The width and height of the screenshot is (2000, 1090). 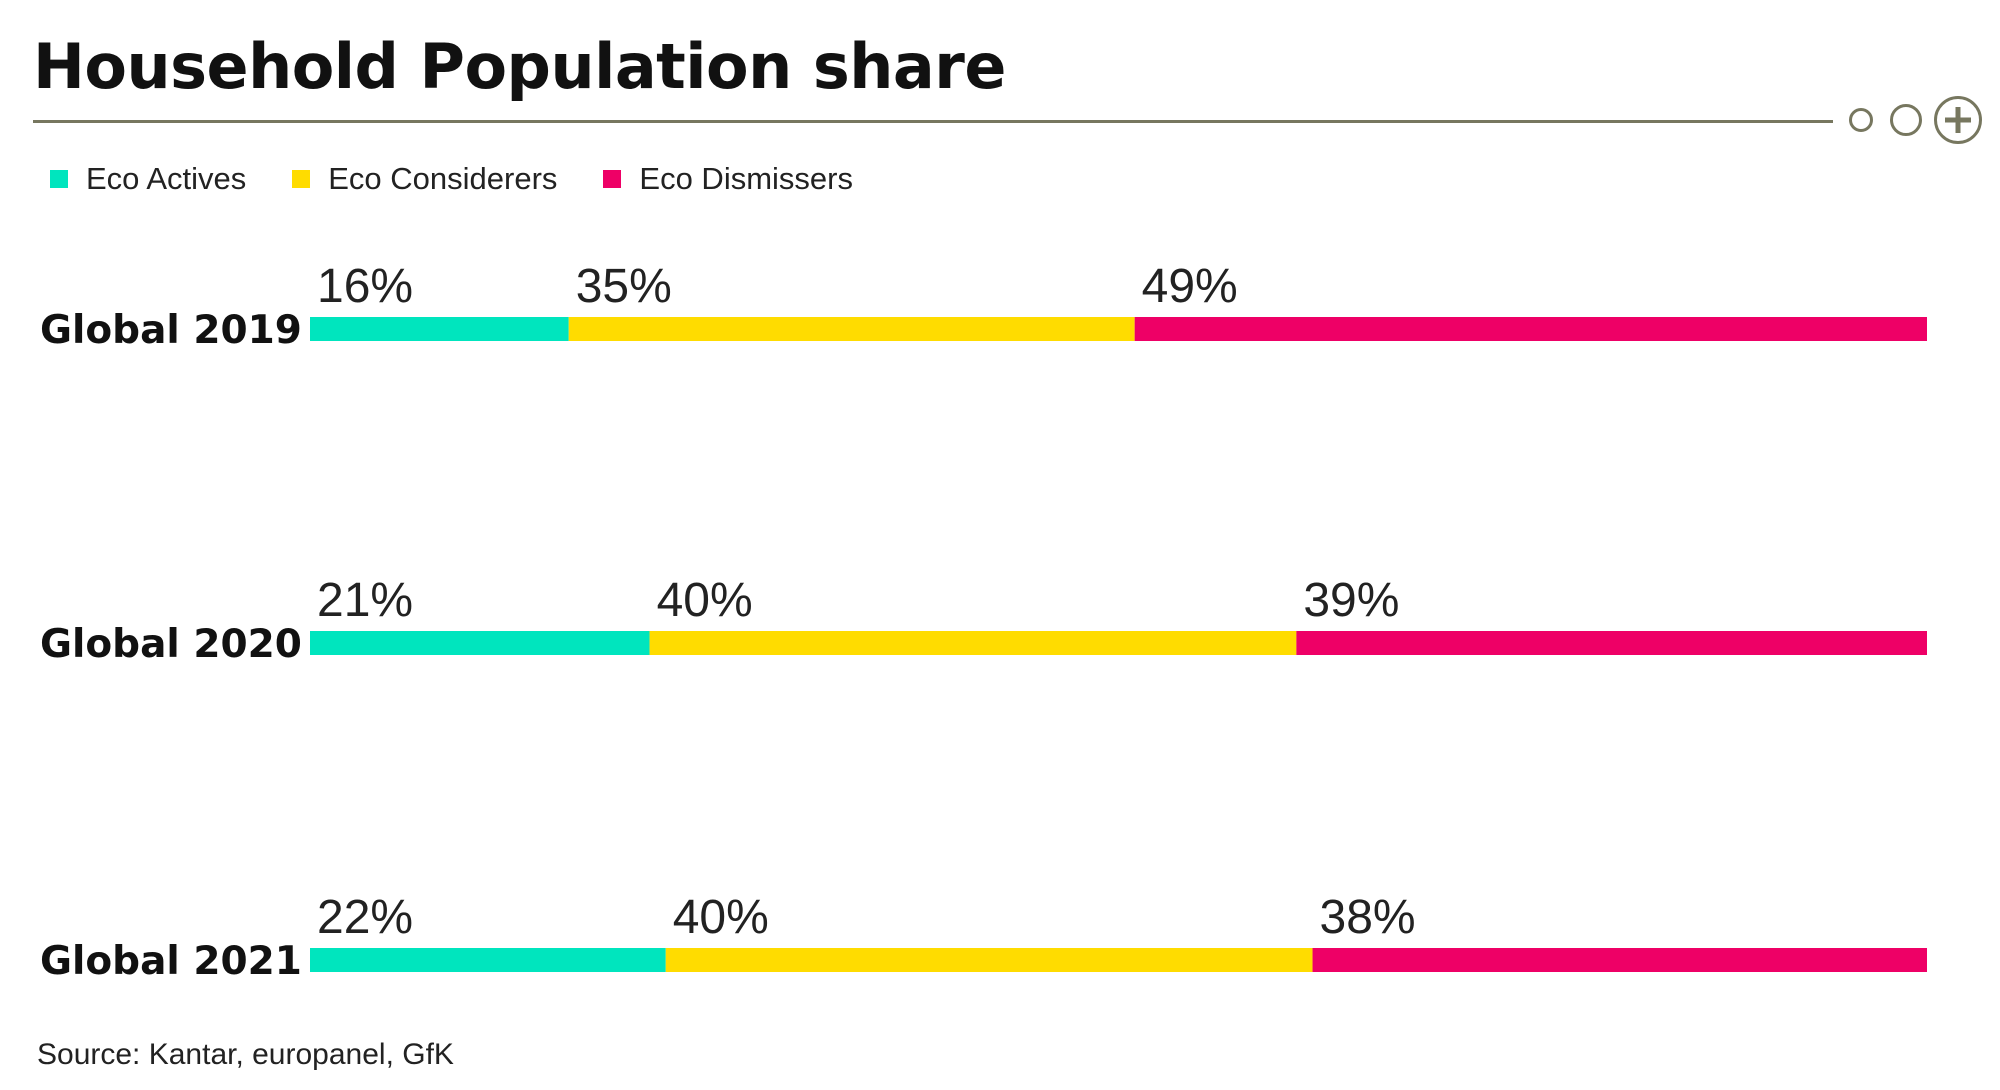 I want to click on legend-item-eco-considerers: Eco Considerers, so click(x=424, y=179).